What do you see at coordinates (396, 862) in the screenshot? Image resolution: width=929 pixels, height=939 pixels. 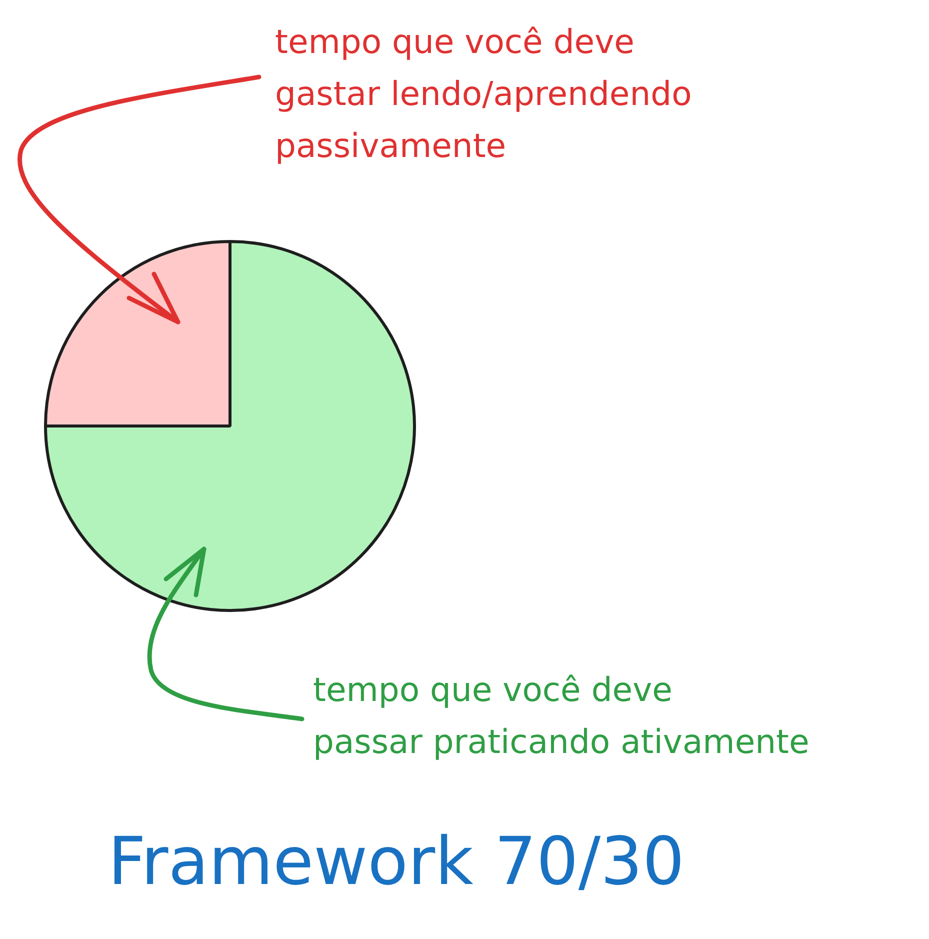 I see `text: Framework 70/30` at bounding box center [396, 862].